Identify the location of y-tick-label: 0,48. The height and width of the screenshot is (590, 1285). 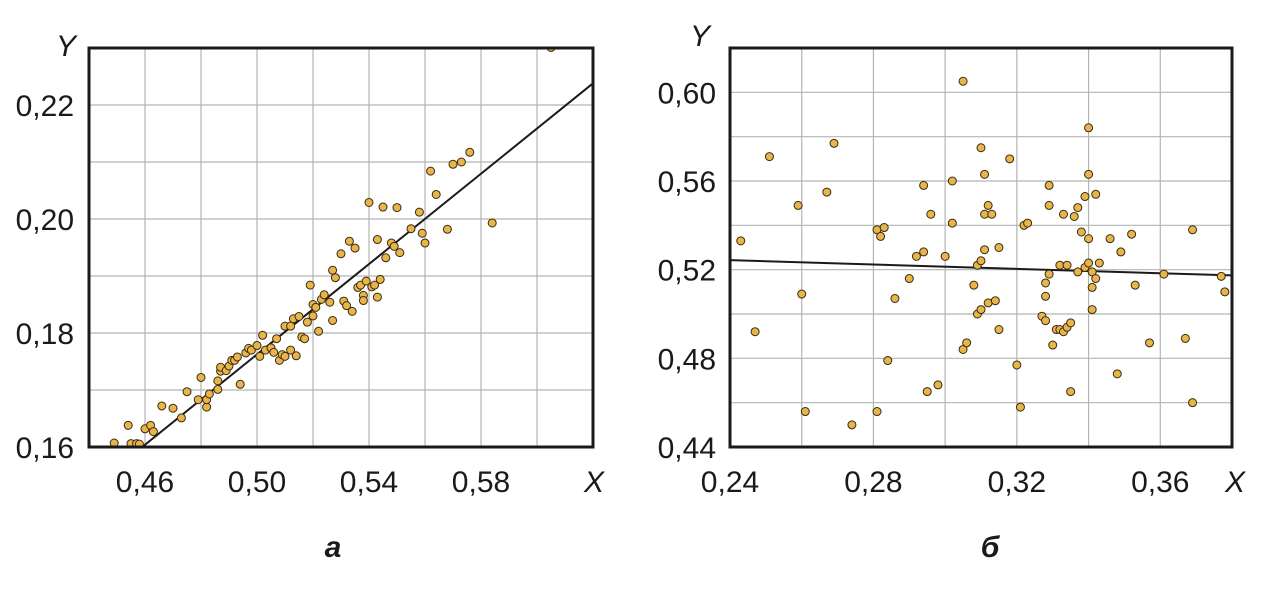
(687, 359).